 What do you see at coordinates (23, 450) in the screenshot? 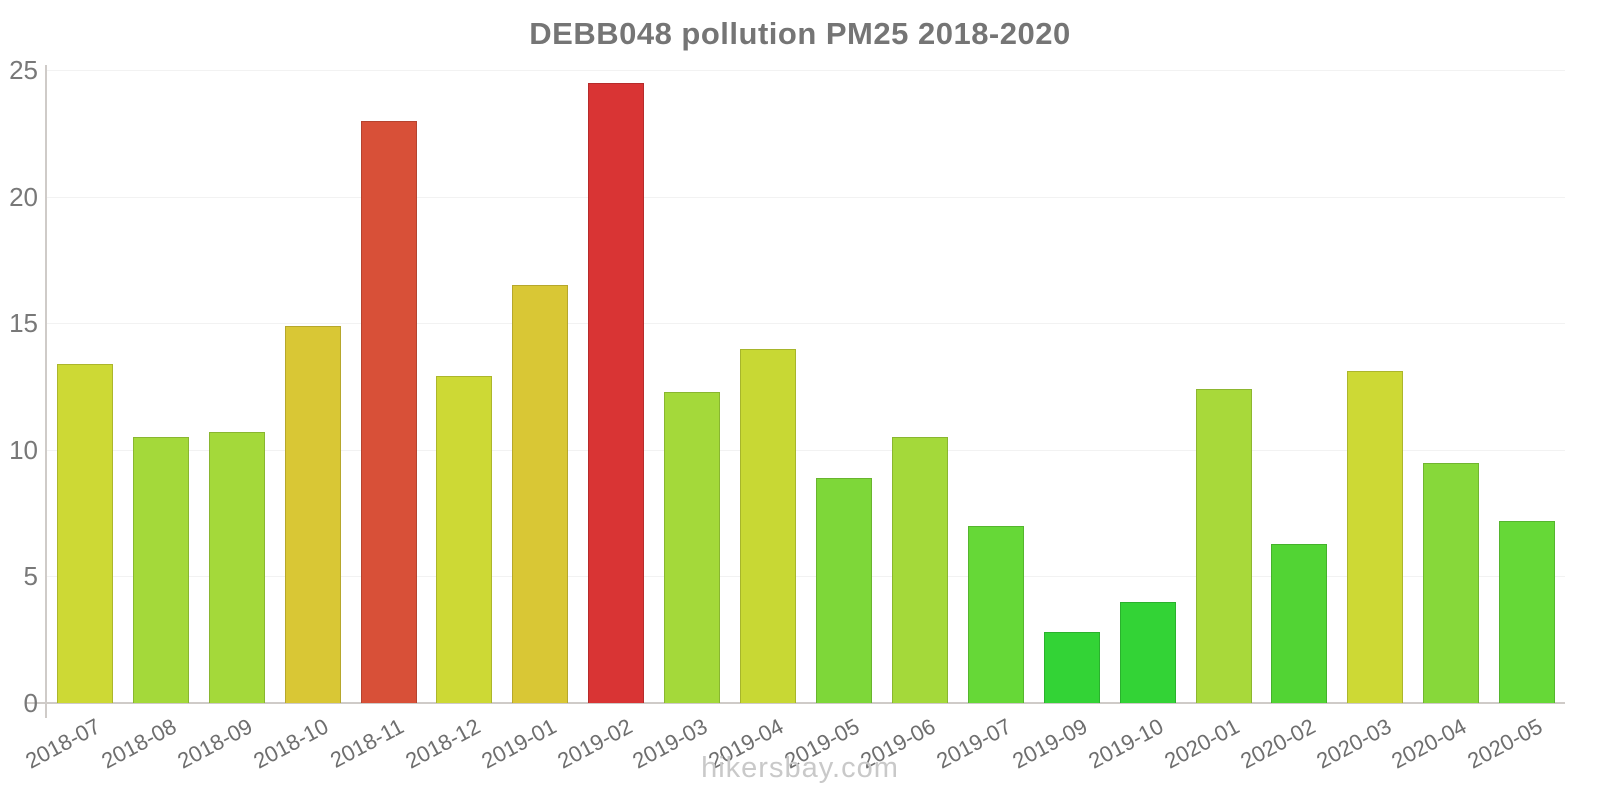
I see `y-tick-label-10: 10` at bounding box center [23, 450].